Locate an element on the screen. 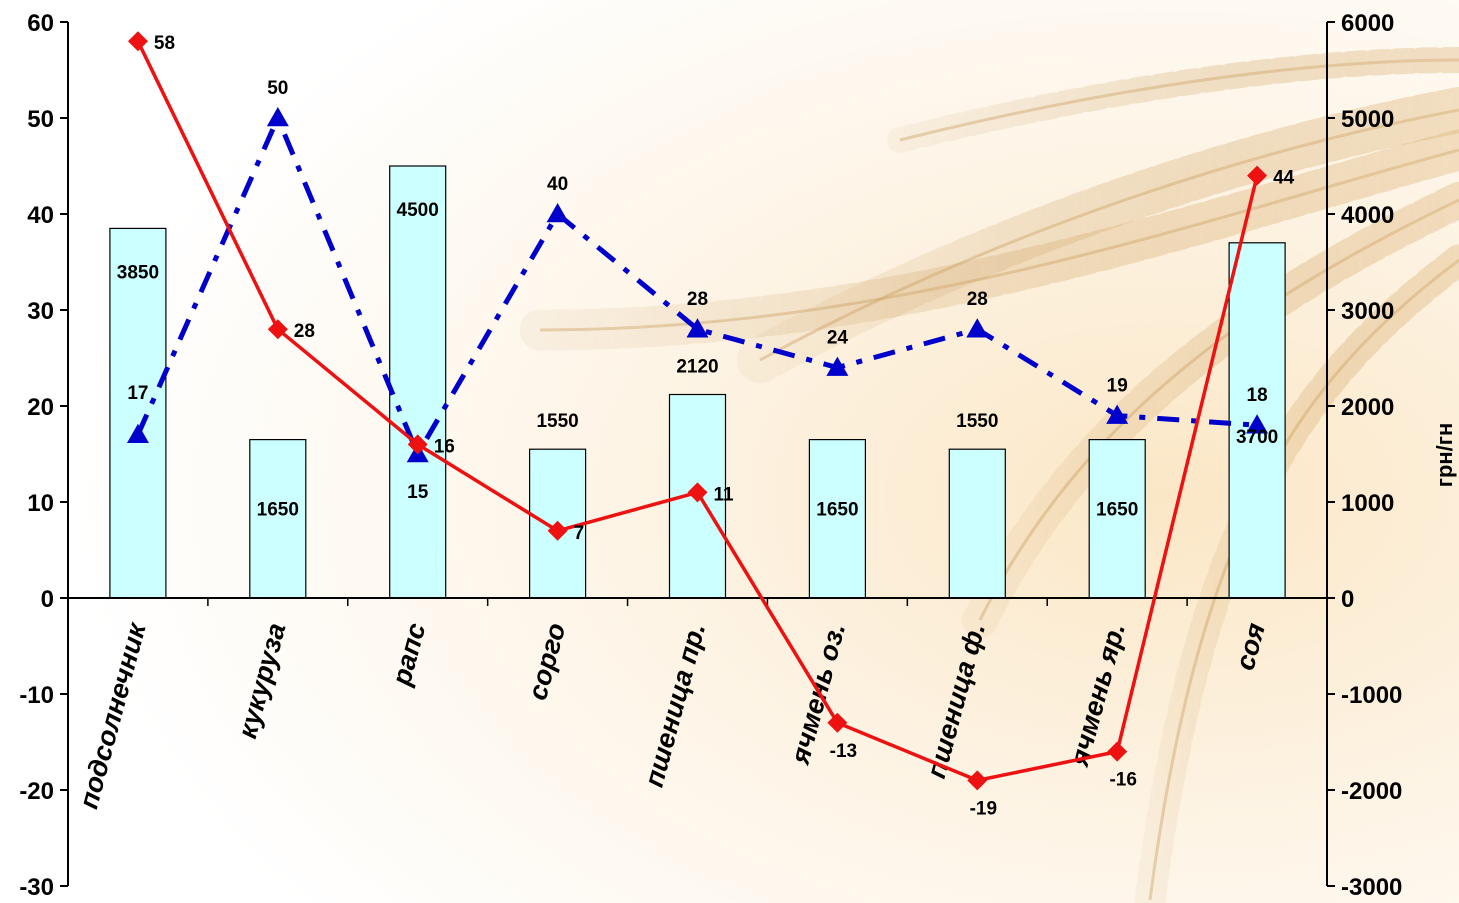  line-data-label: 58 is located at coordinates (164, 43).